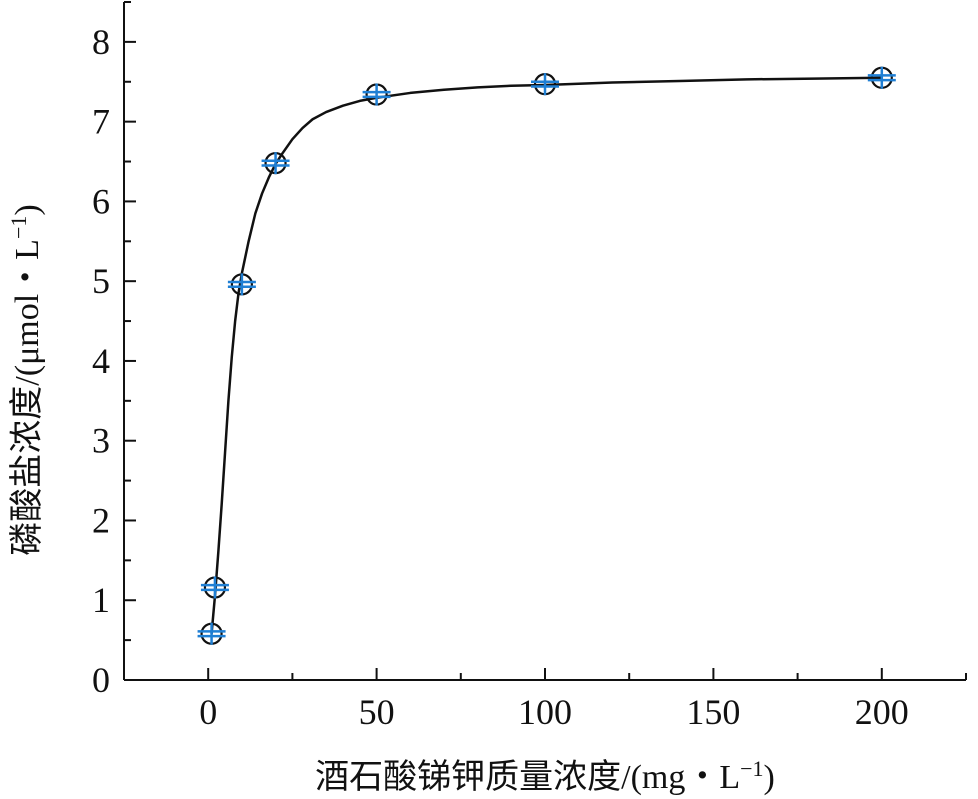  Describe the element at coordinates (101, 281) in the screenshot. I see `y-tick-label: 5` at that location.